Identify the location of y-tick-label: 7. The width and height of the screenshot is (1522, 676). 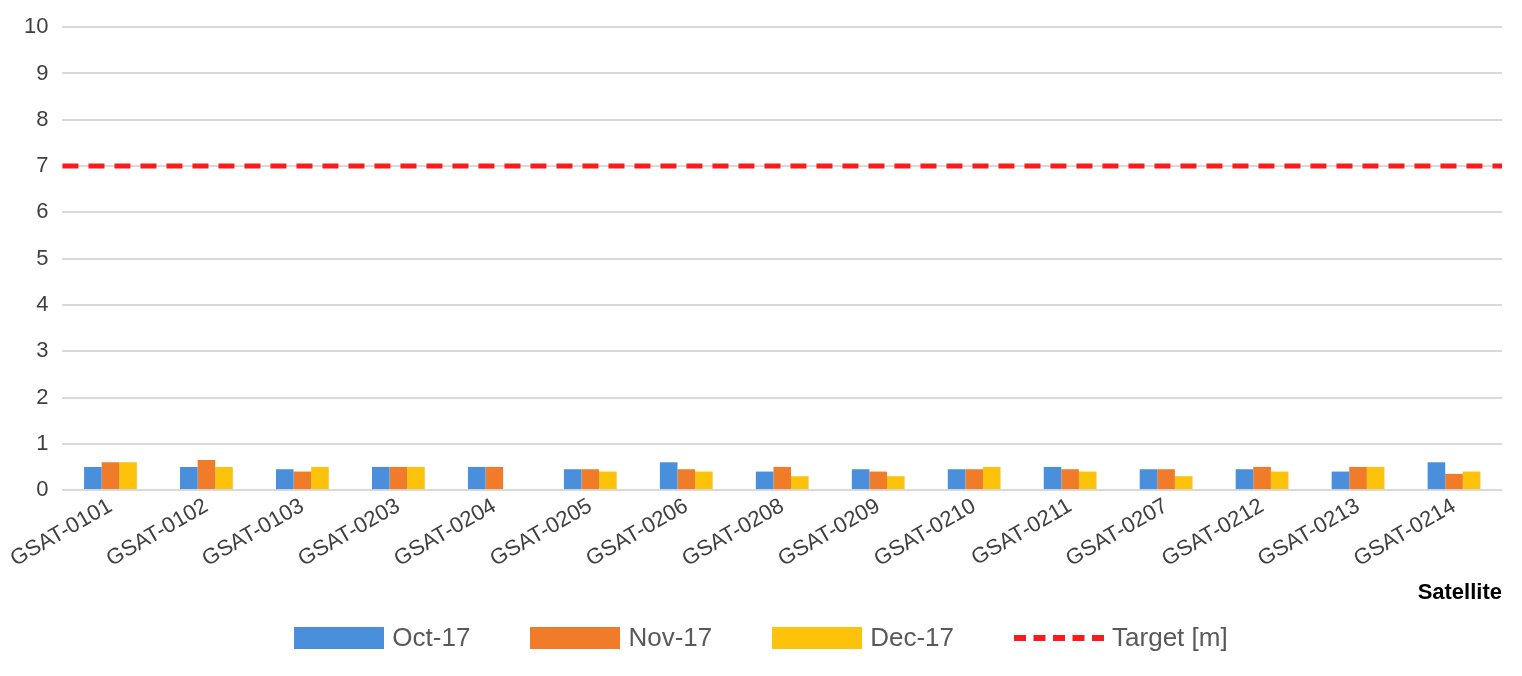
(42, 165).